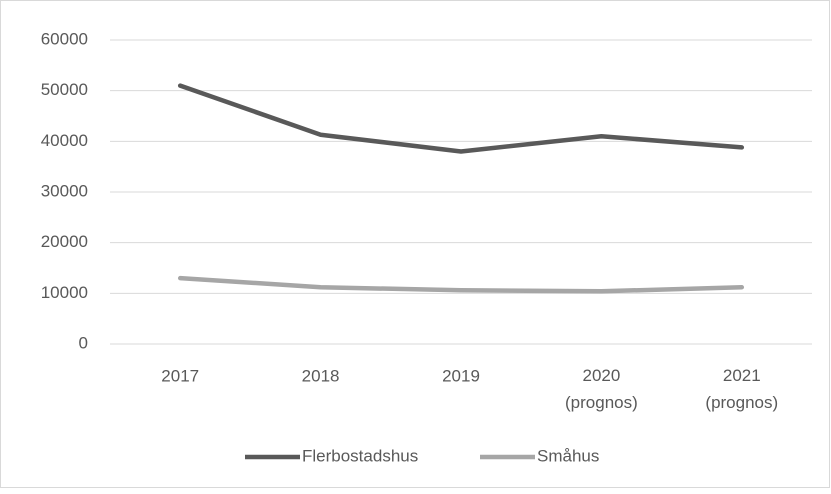  What do you see at coordinates (64, 241) in the screenshot?
I see `y-tick-label: 20000` at bounding box center [64, 241].